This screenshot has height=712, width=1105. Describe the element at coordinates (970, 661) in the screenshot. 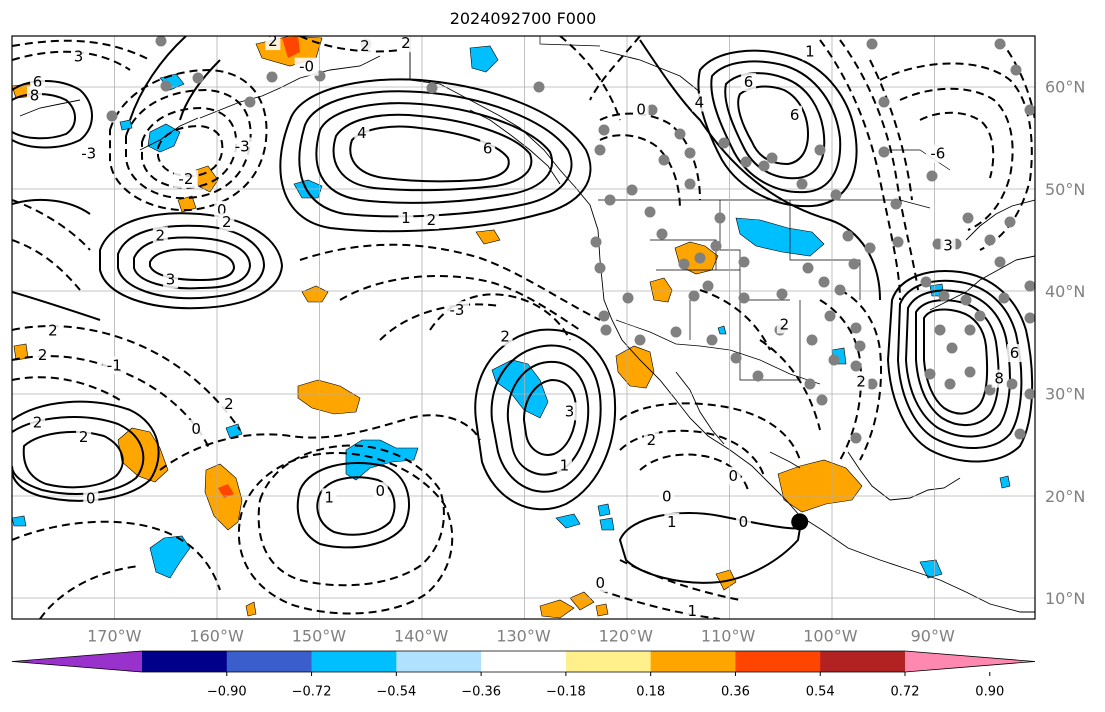

I see `colorbar-extend-high` at that location.